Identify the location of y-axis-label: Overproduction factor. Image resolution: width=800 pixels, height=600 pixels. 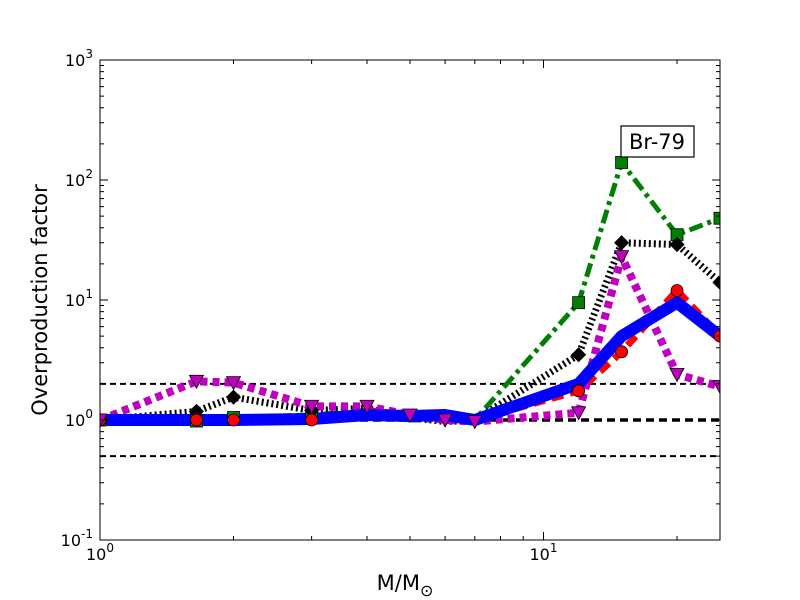
(40, 300).